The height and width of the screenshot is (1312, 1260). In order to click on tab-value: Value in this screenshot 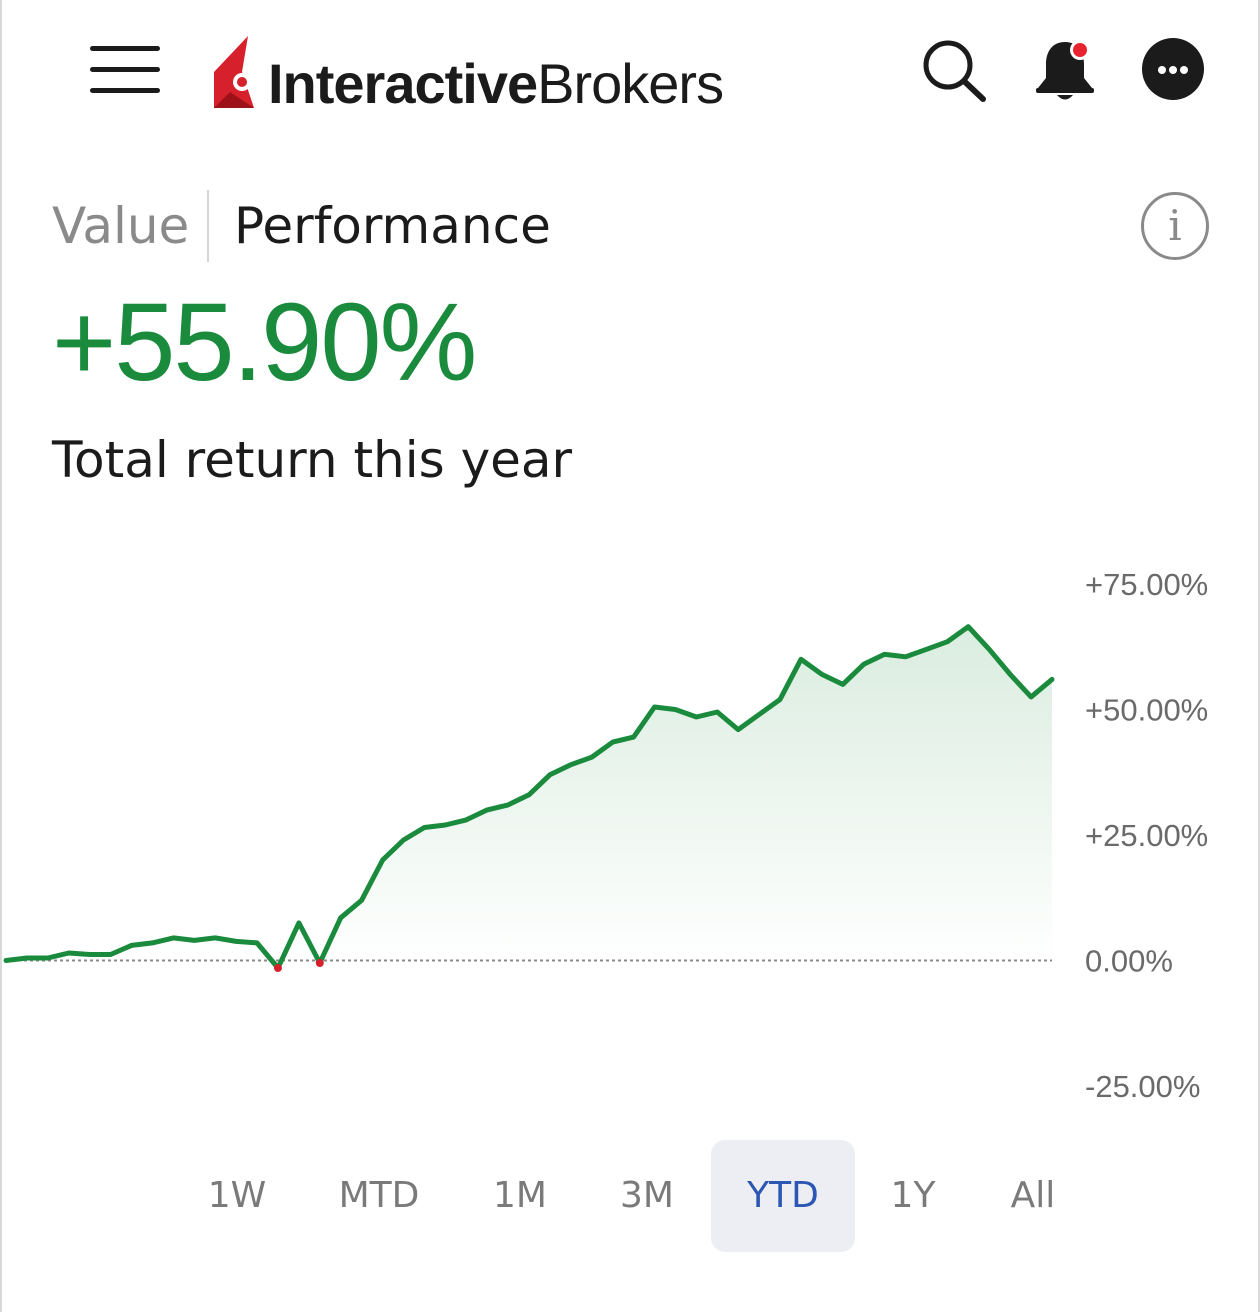, I will do `click(121, 226)`.